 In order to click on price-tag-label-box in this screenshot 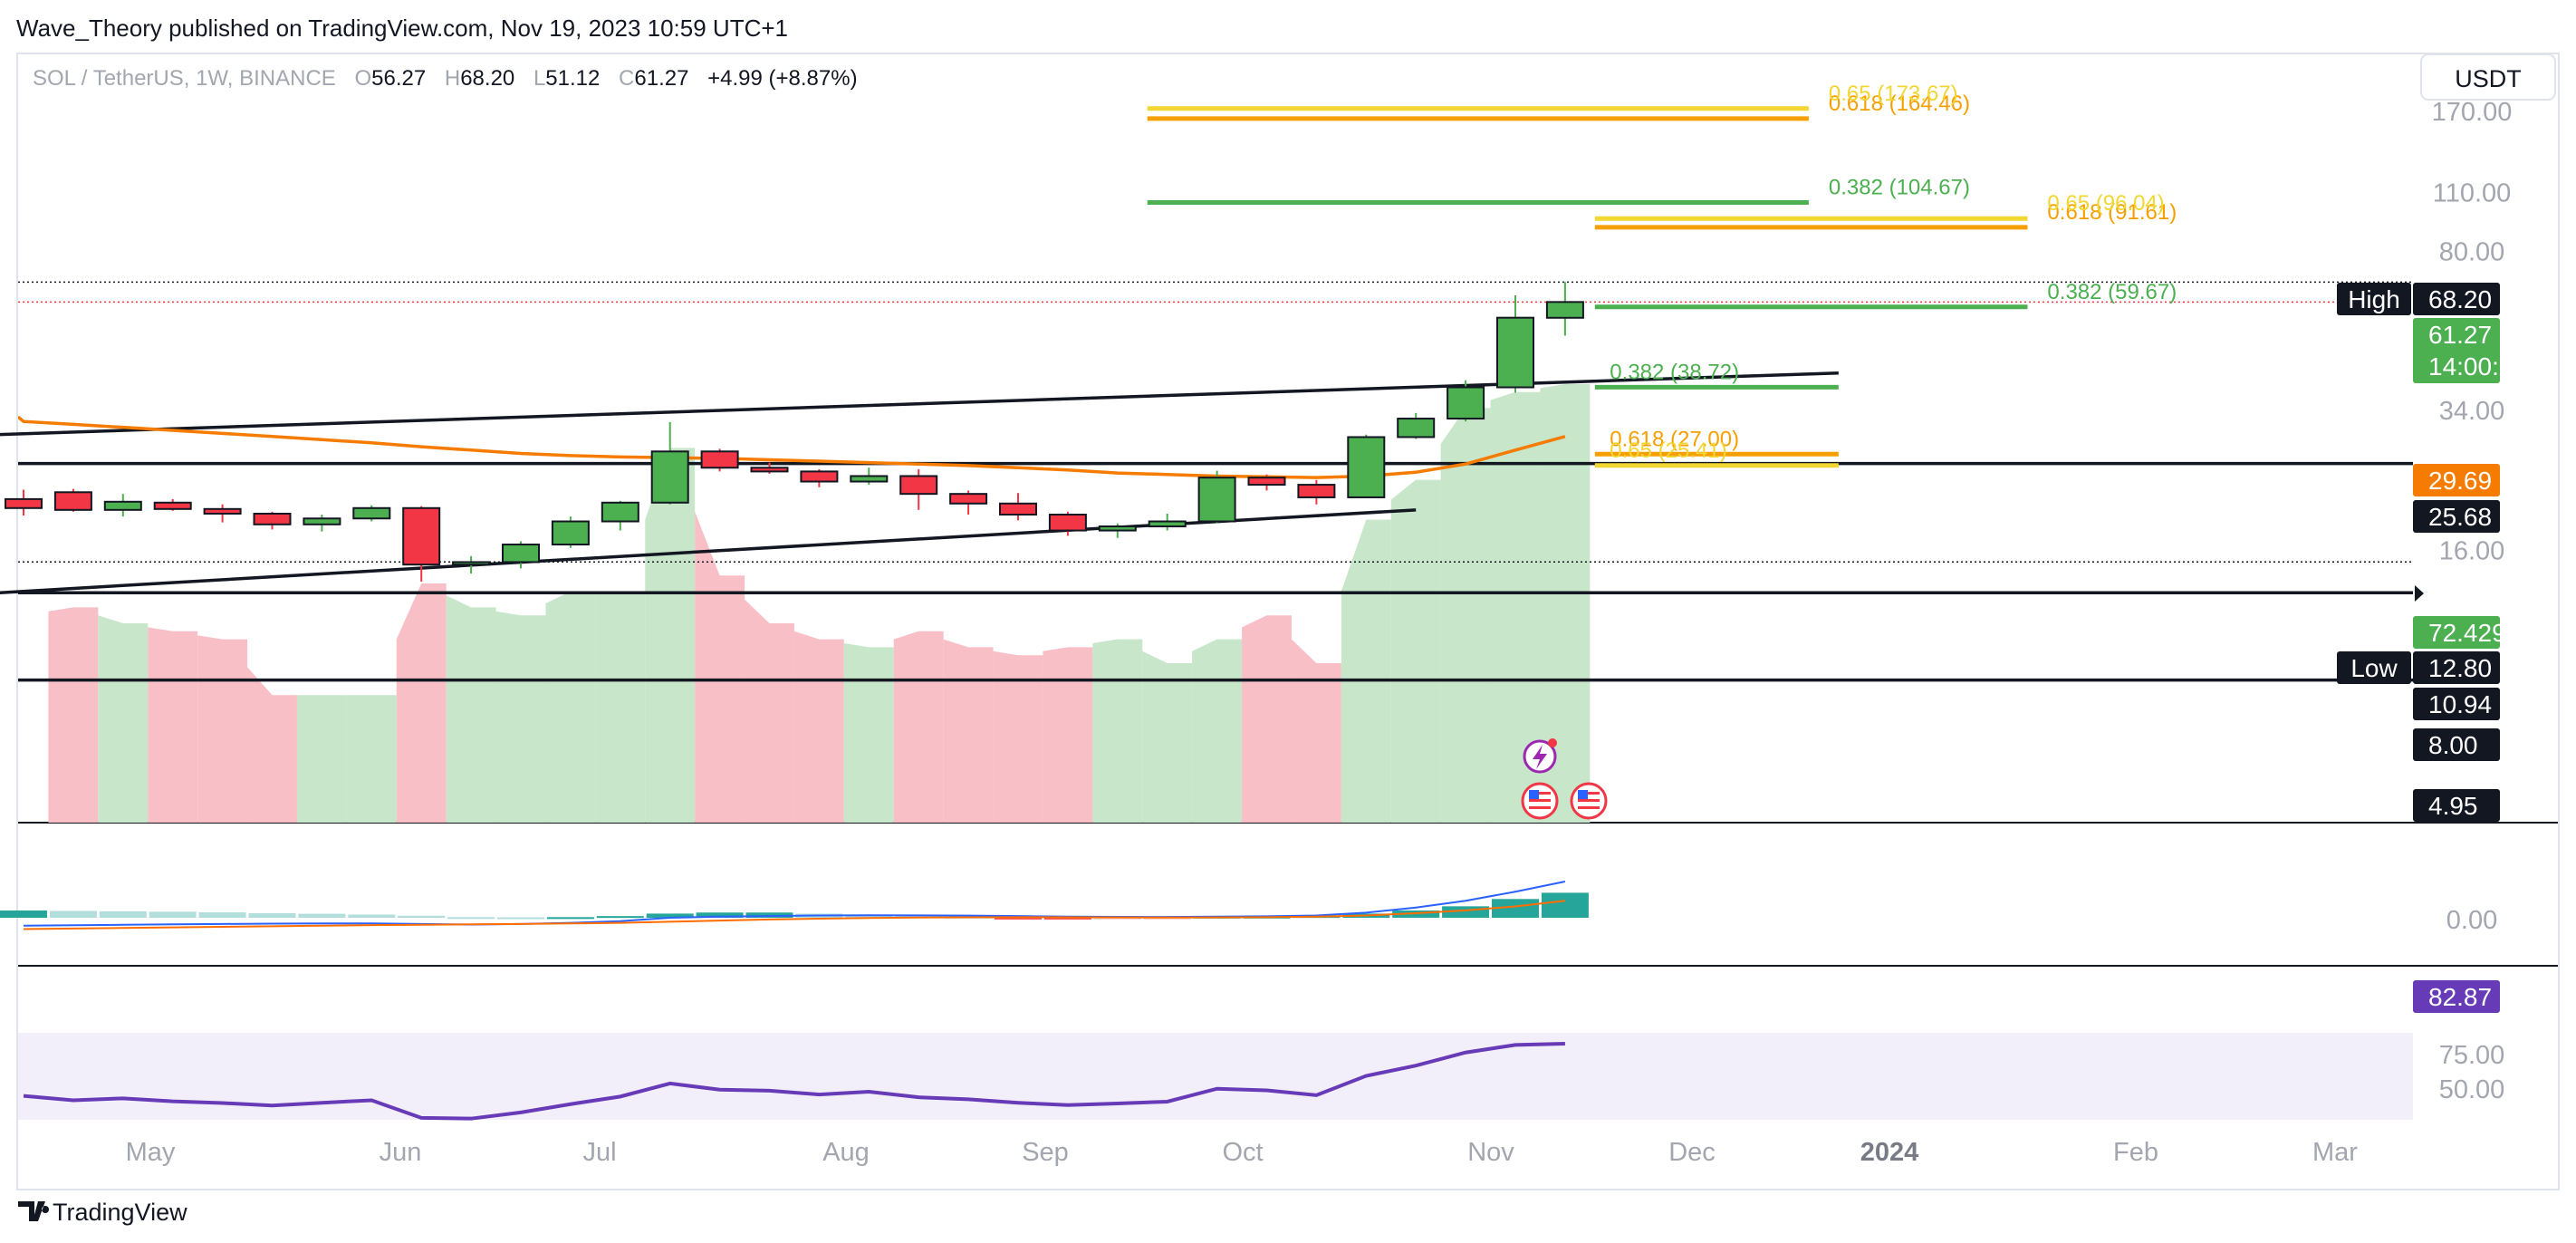, I will do `click(2374, 667)`.